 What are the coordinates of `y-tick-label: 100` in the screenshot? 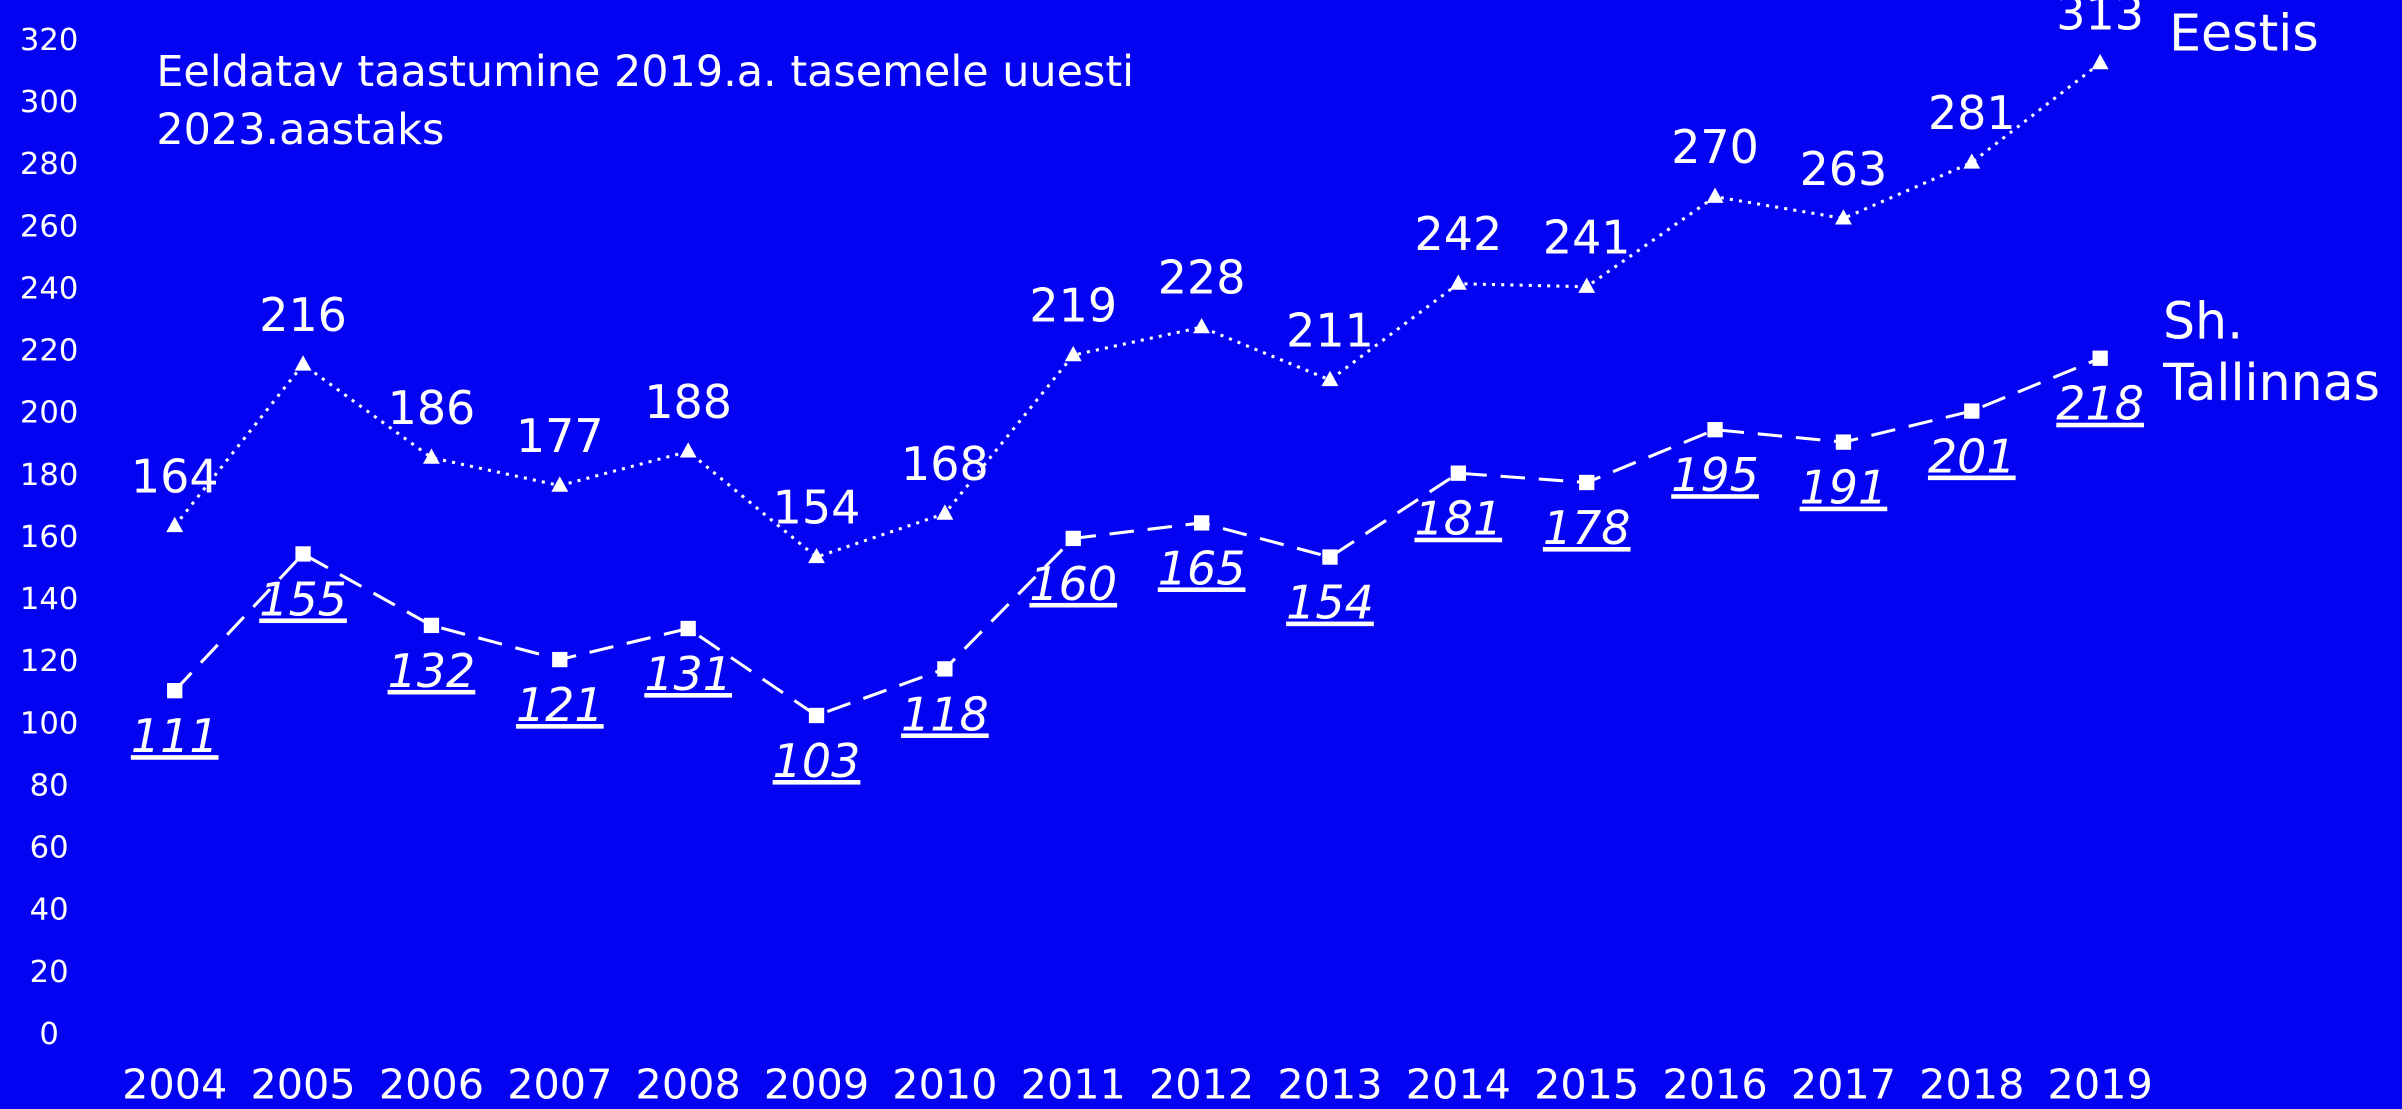 It's located at (49, 723).